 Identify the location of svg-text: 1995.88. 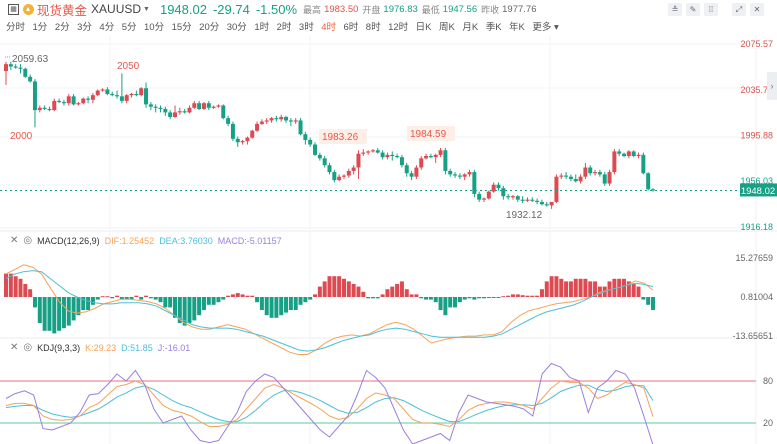
(756, 135).